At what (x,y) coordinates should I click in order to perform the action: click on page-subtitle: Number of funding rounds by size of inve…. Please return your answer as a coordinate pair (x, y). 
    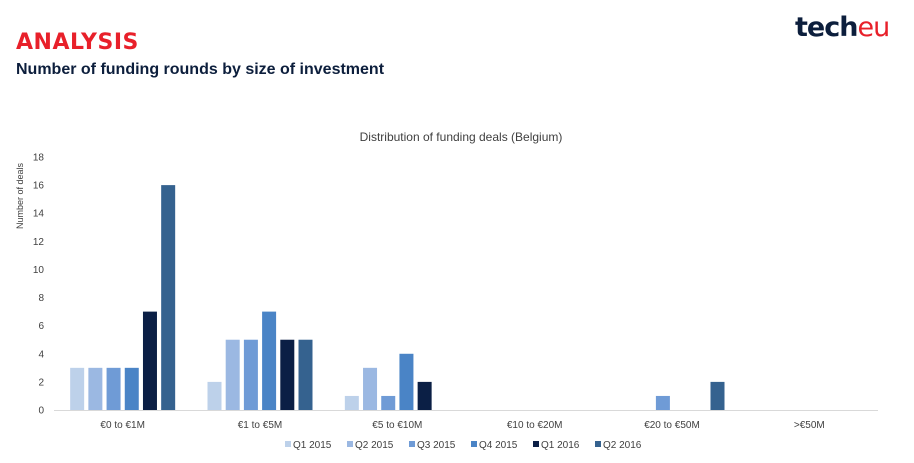
    Looking at the image, I should click on (200, 69).